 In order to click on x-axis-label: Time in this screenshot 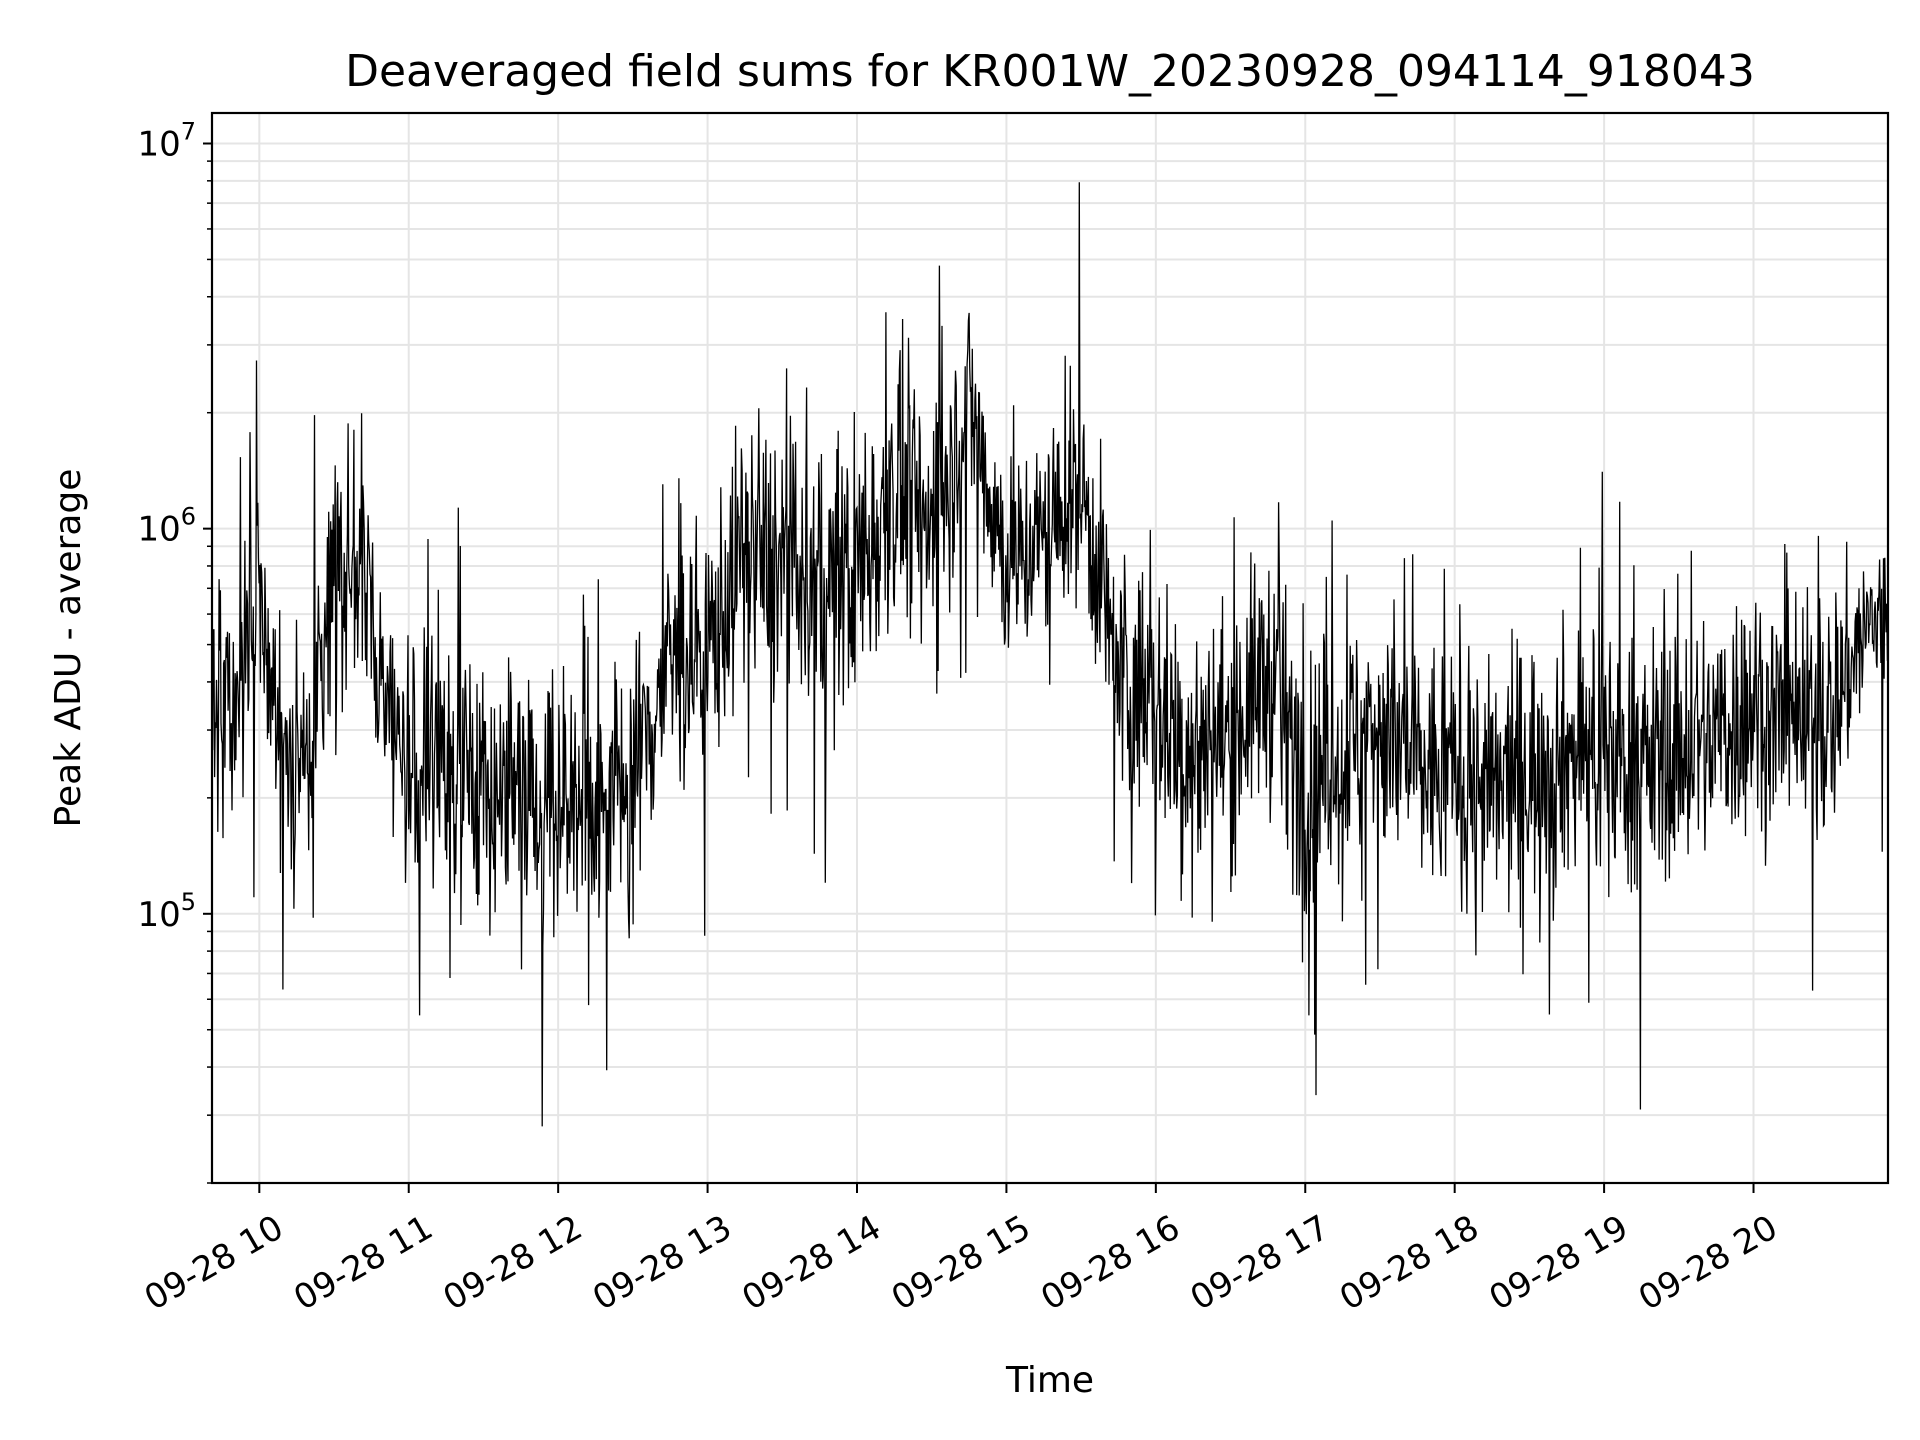, I will do `click(1049, 1380)`.